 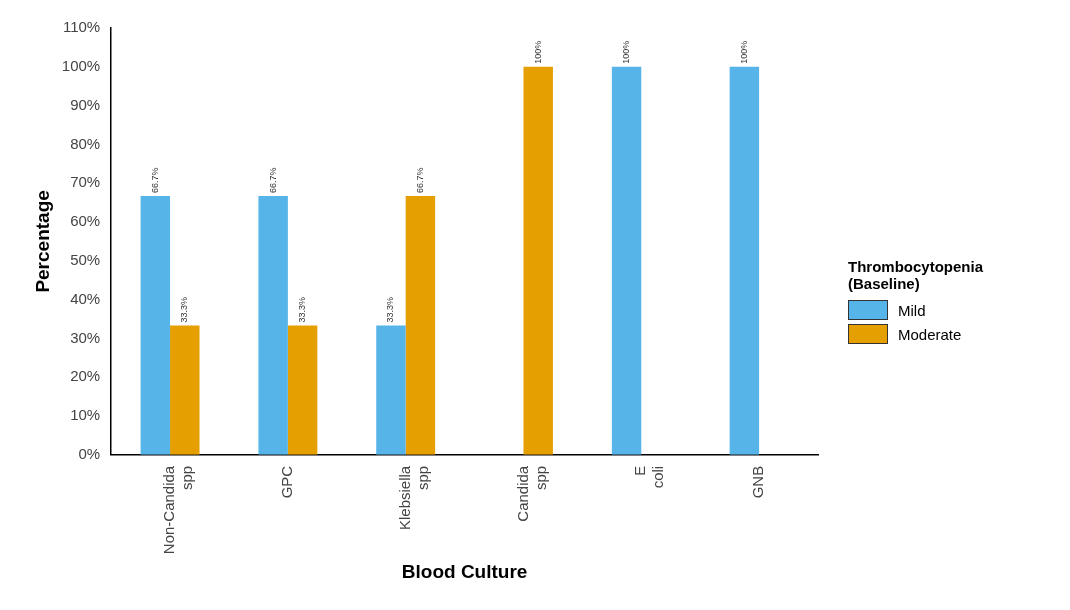 I want to click on legend-label: Mild, so click(x=912, y=310).